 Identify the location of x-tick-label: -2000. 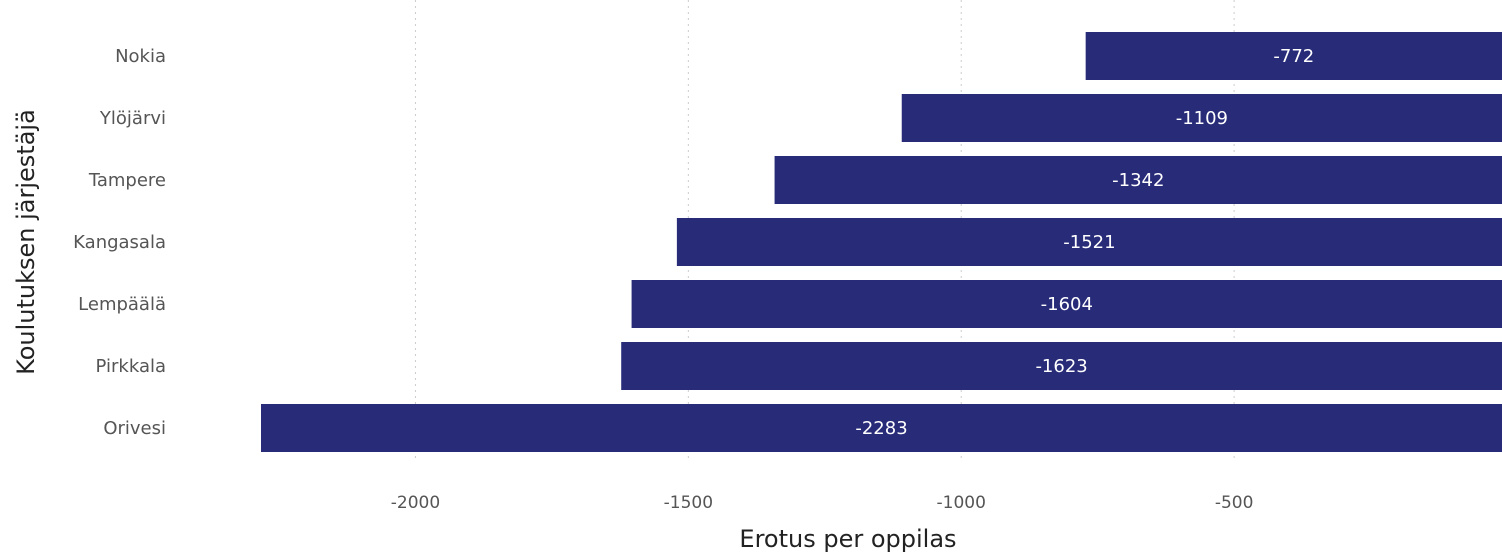
(415, 503).